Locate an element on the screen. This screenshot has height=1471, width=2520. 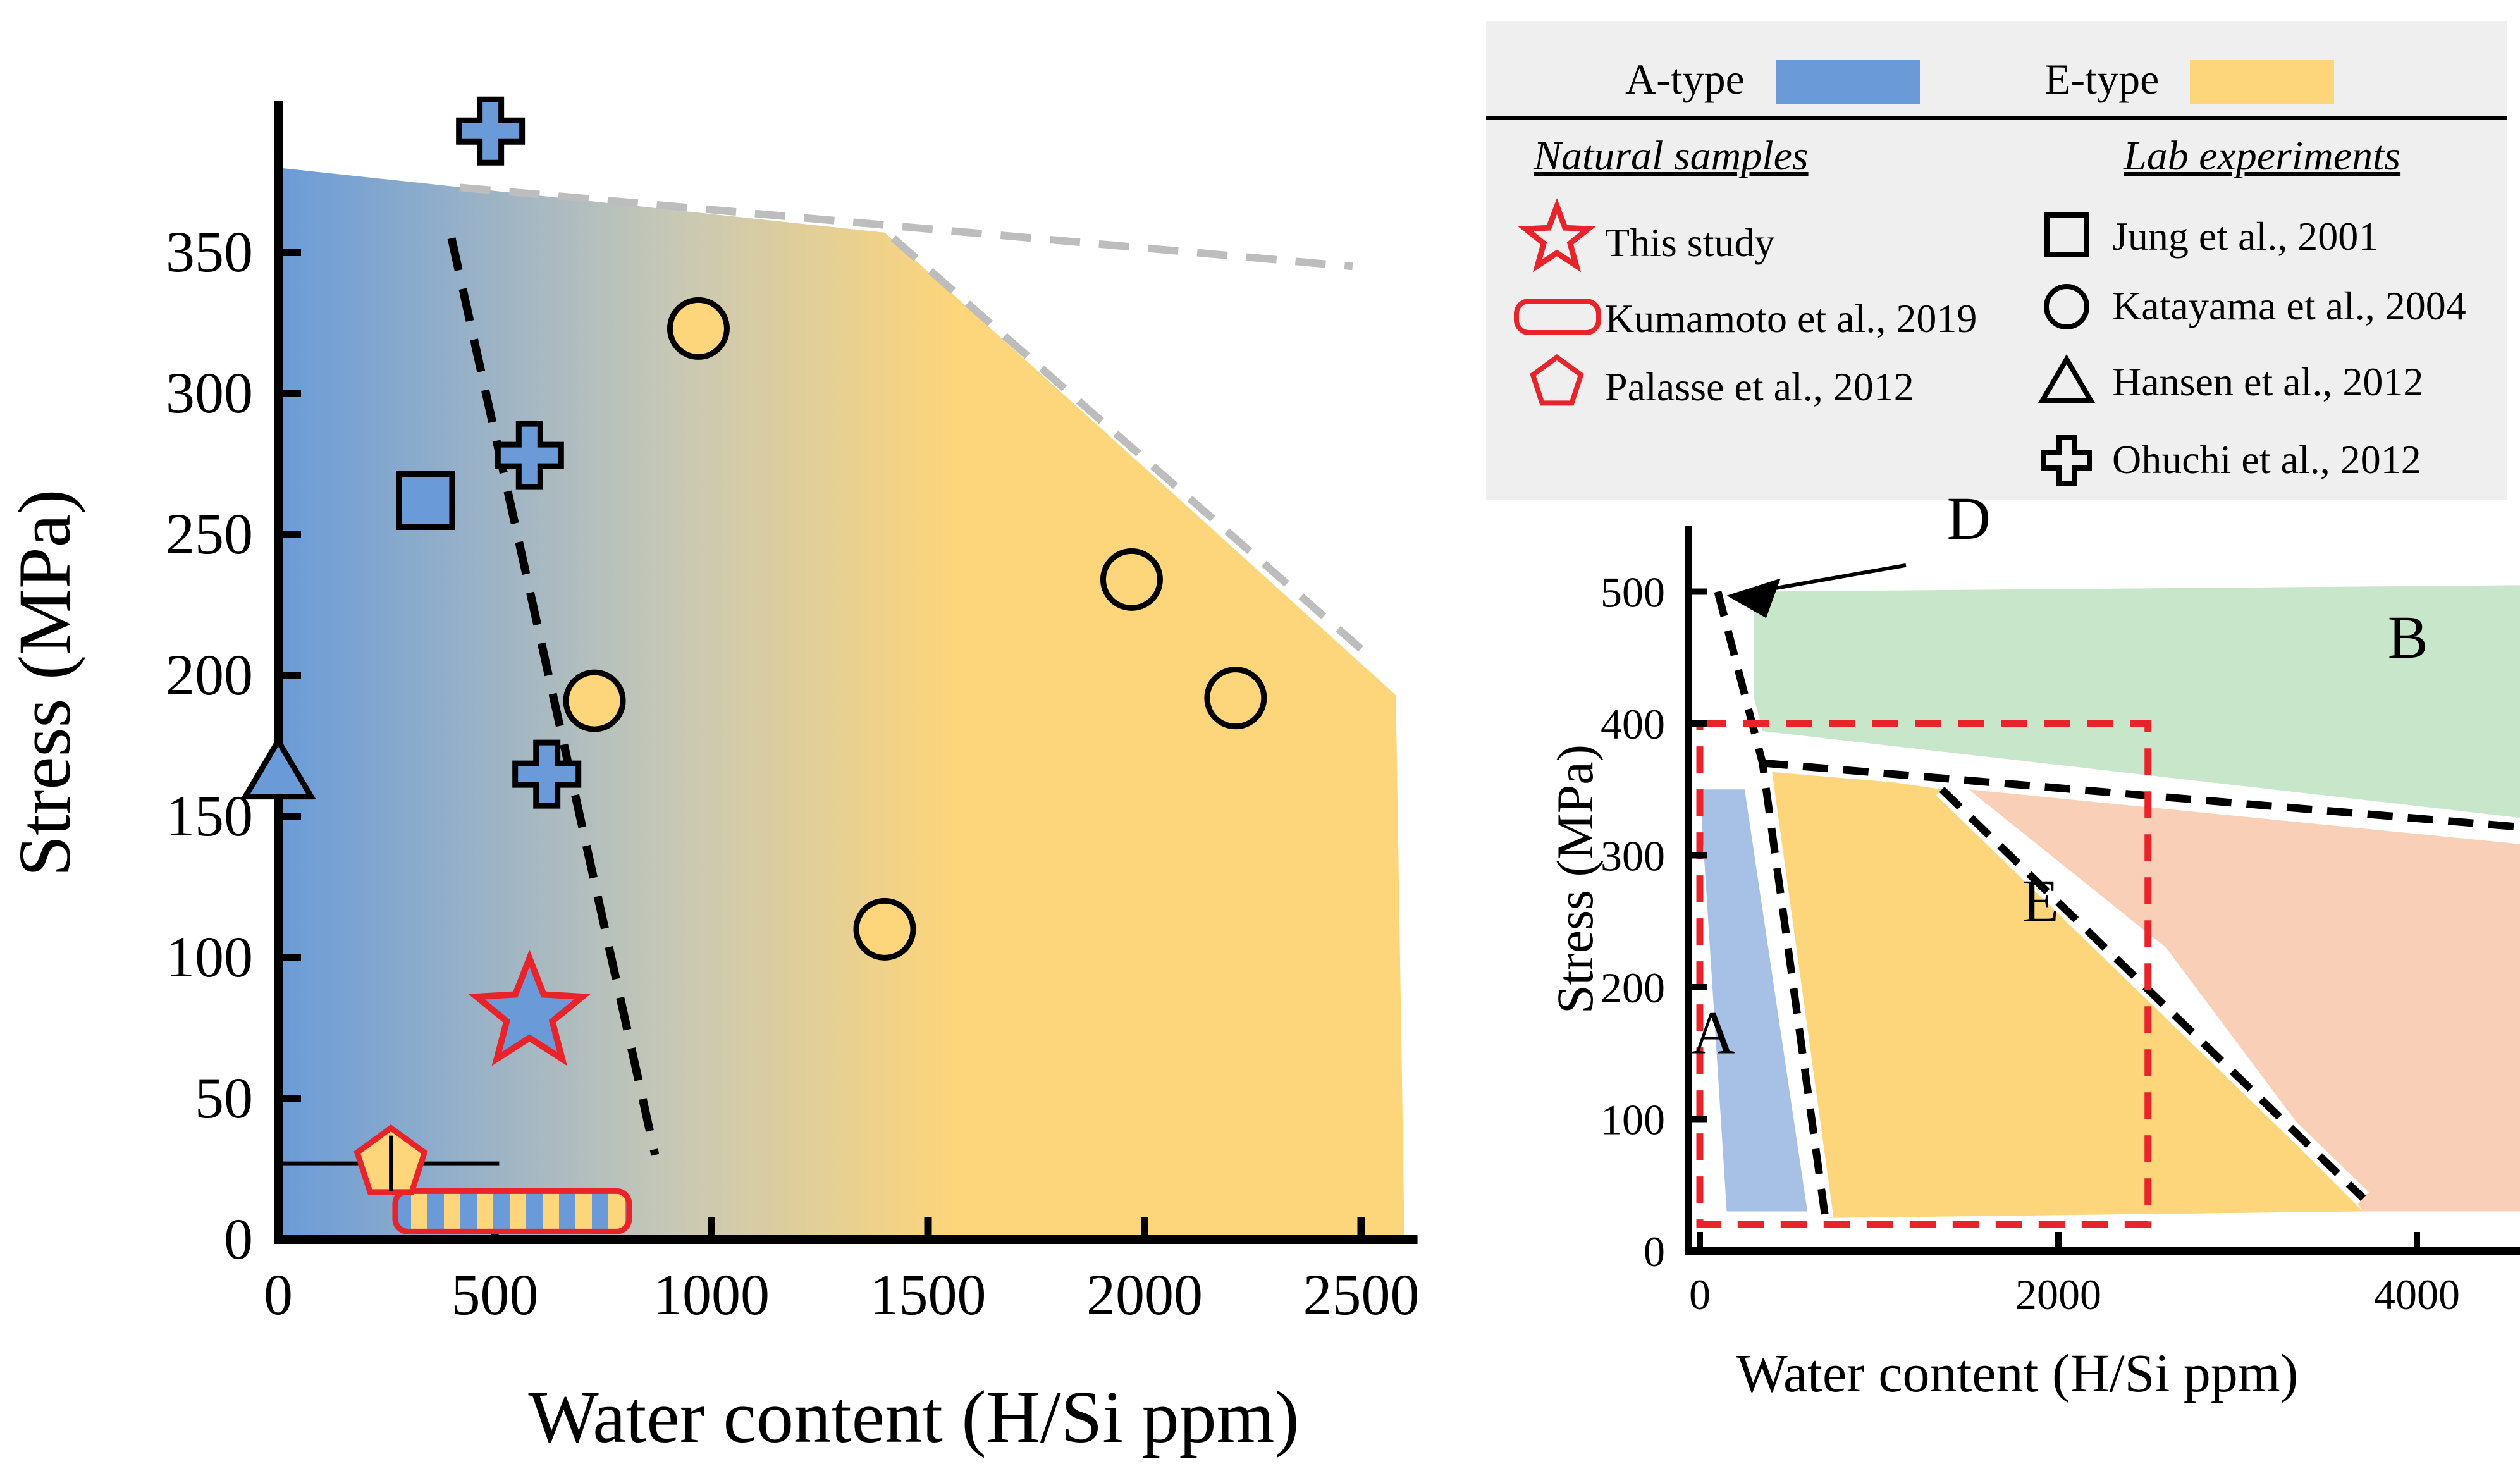
y-tick-label: 50 is located at coordinates (224, 1098).